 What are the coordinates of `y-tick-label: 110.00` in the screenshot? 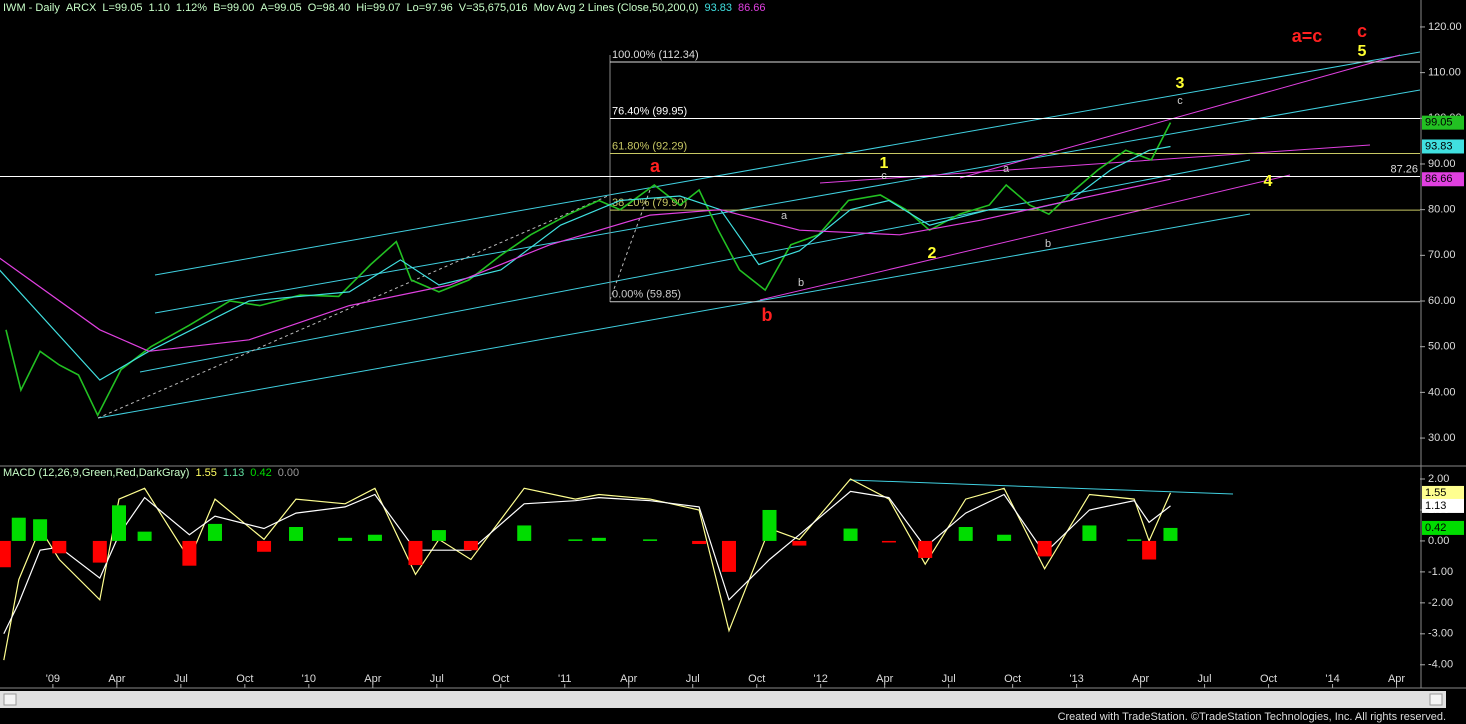 It's located at (1444, 73).